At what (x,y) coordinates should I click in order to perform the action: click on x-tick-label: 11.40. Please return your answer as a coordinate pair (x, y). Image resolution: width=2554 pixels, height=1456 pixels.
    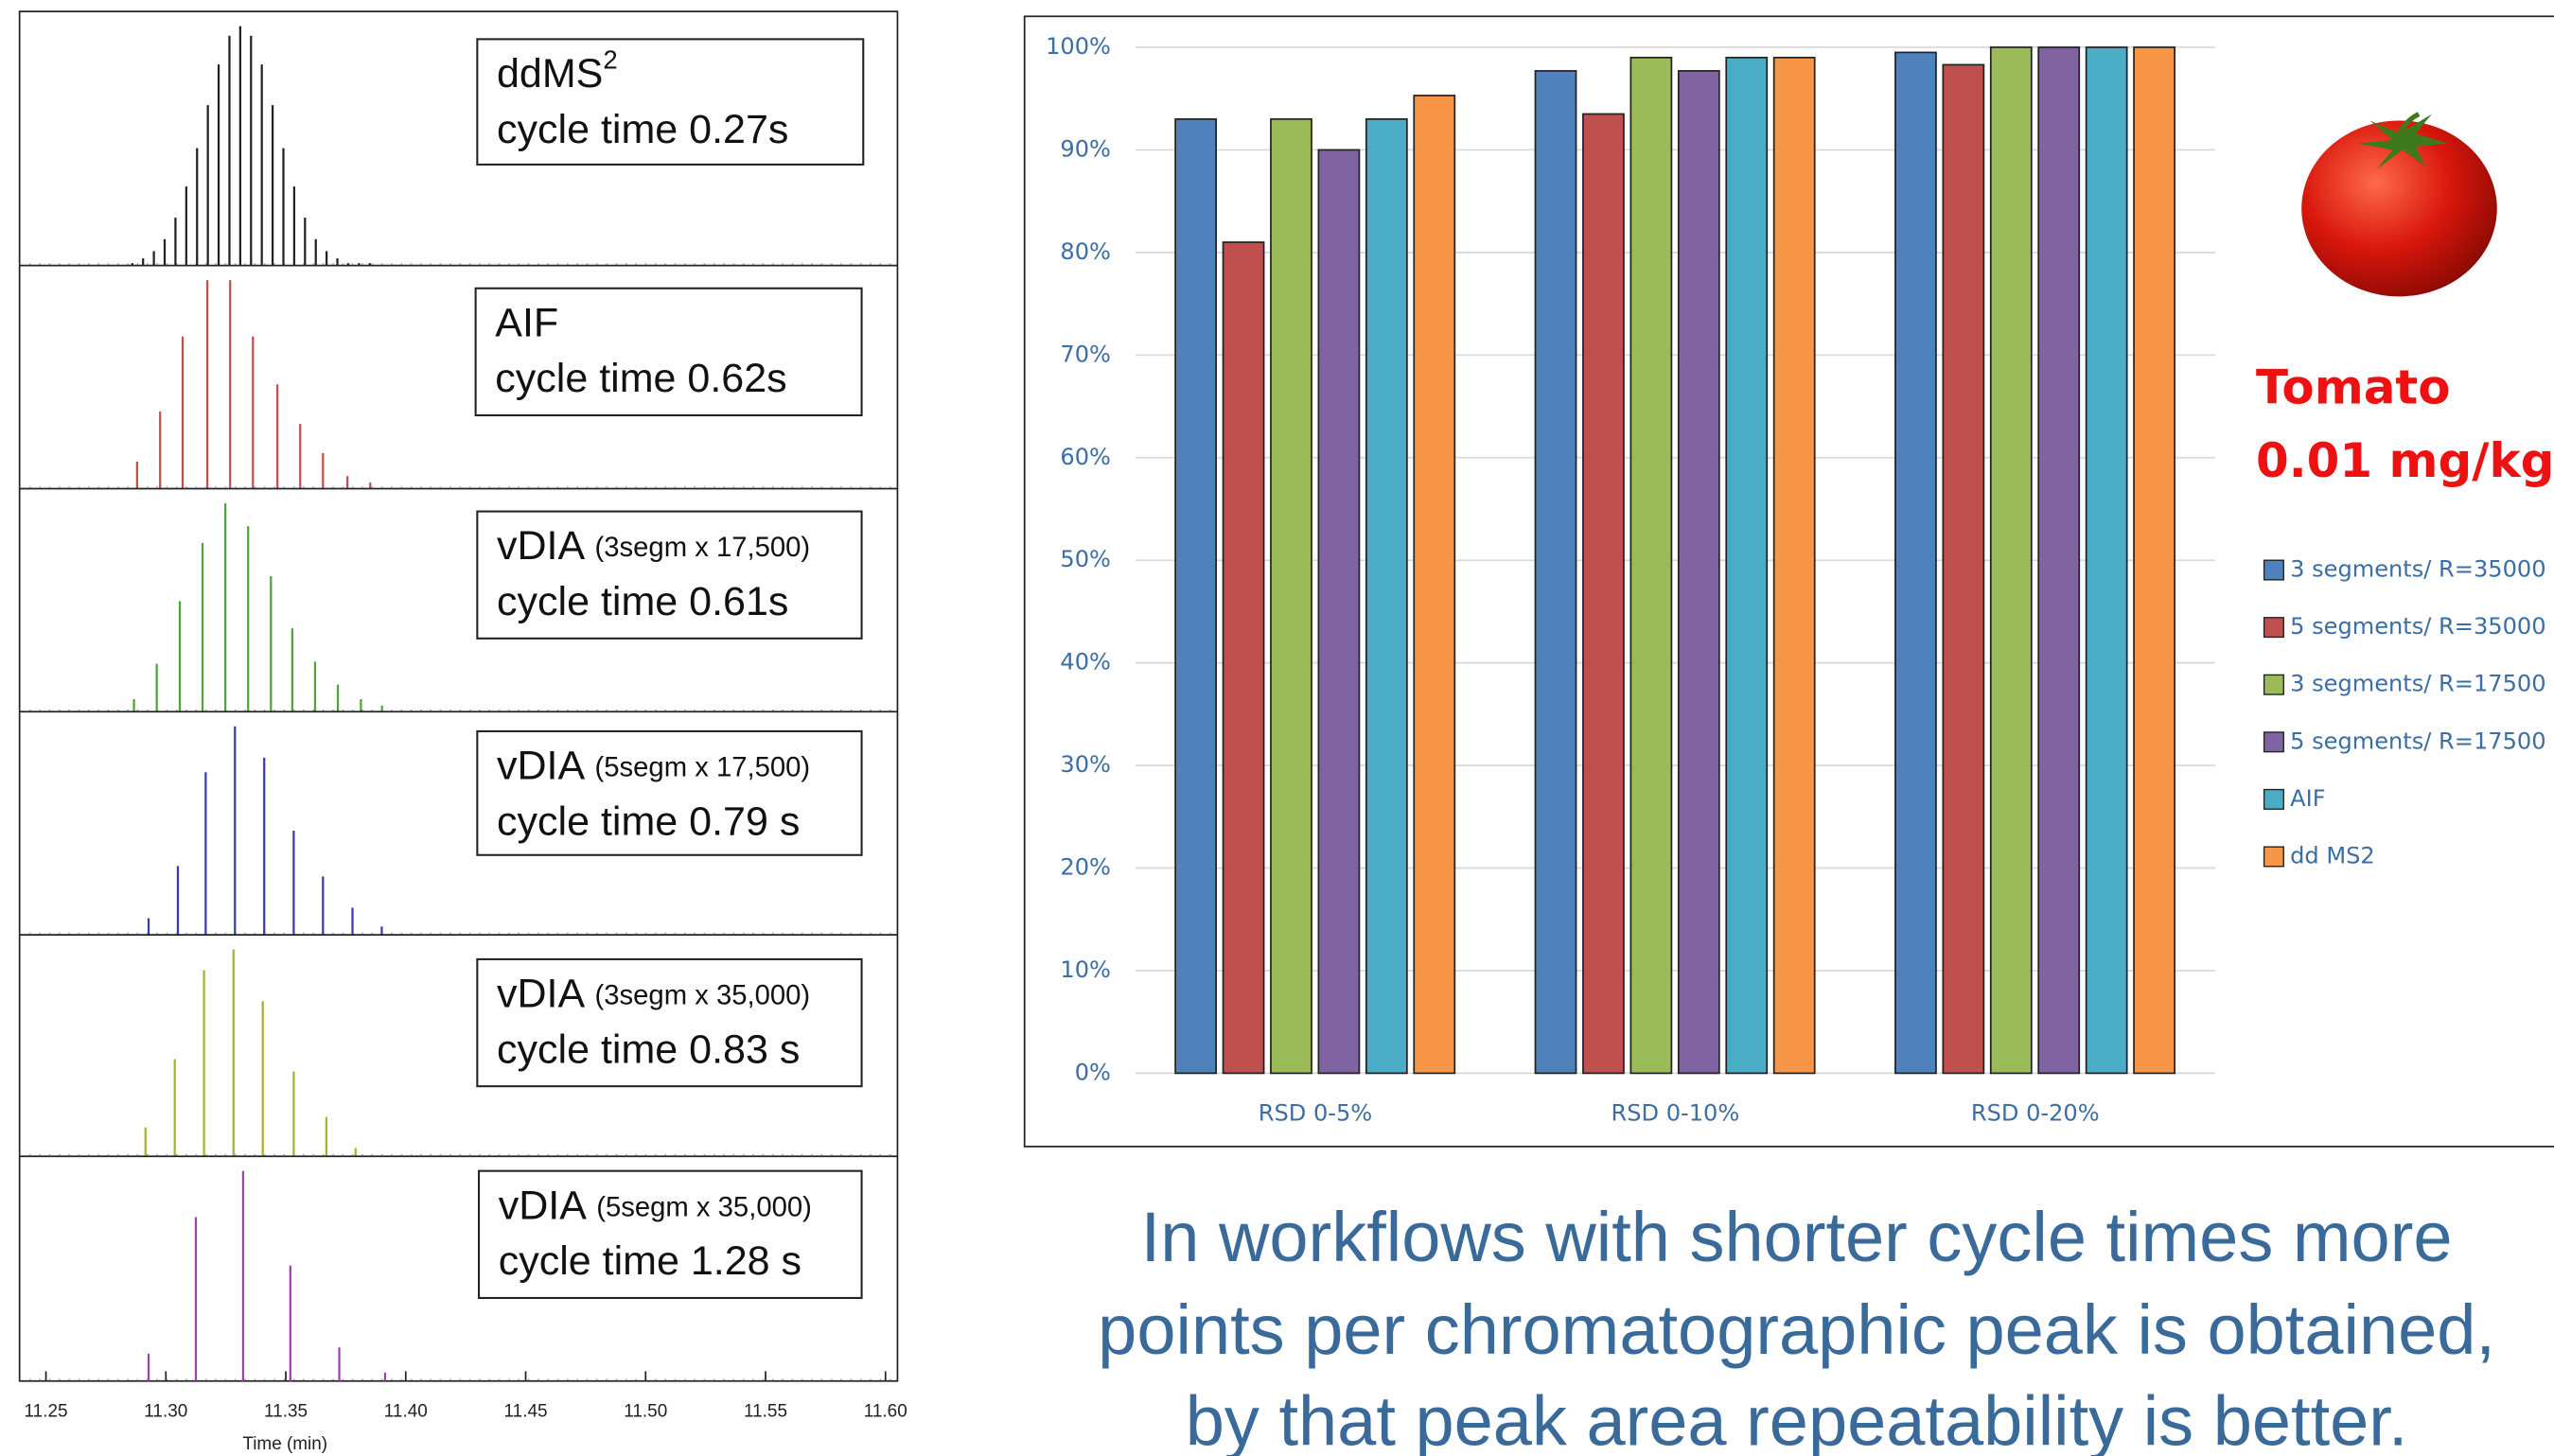
    Looking at the image, I should click on (406, 1411).